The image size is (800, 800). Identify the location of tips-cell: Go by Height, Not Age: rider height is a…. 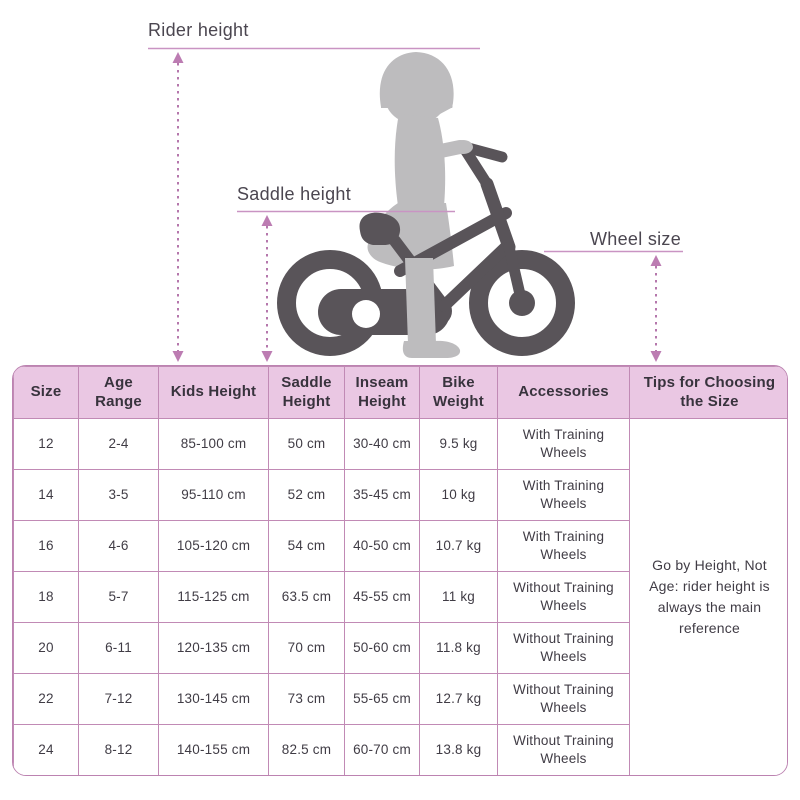
(708, 596).